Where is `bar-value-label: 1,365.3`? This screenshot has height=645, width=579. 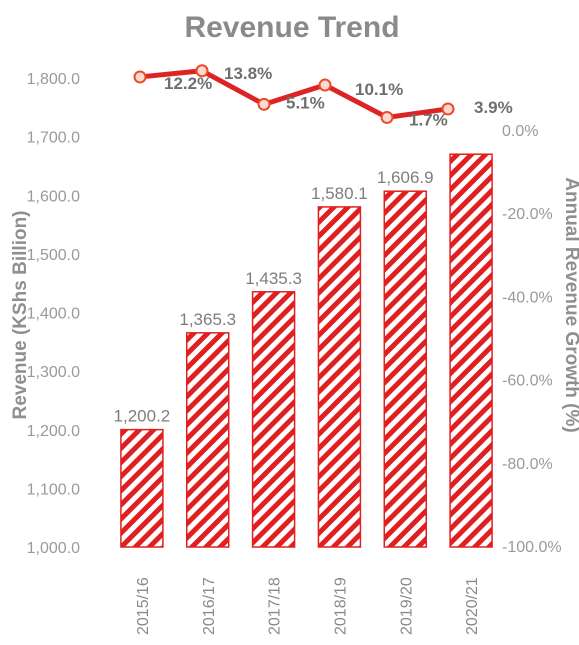 bar-value-label: 1,365.3 is located at coordinates (207, 319).